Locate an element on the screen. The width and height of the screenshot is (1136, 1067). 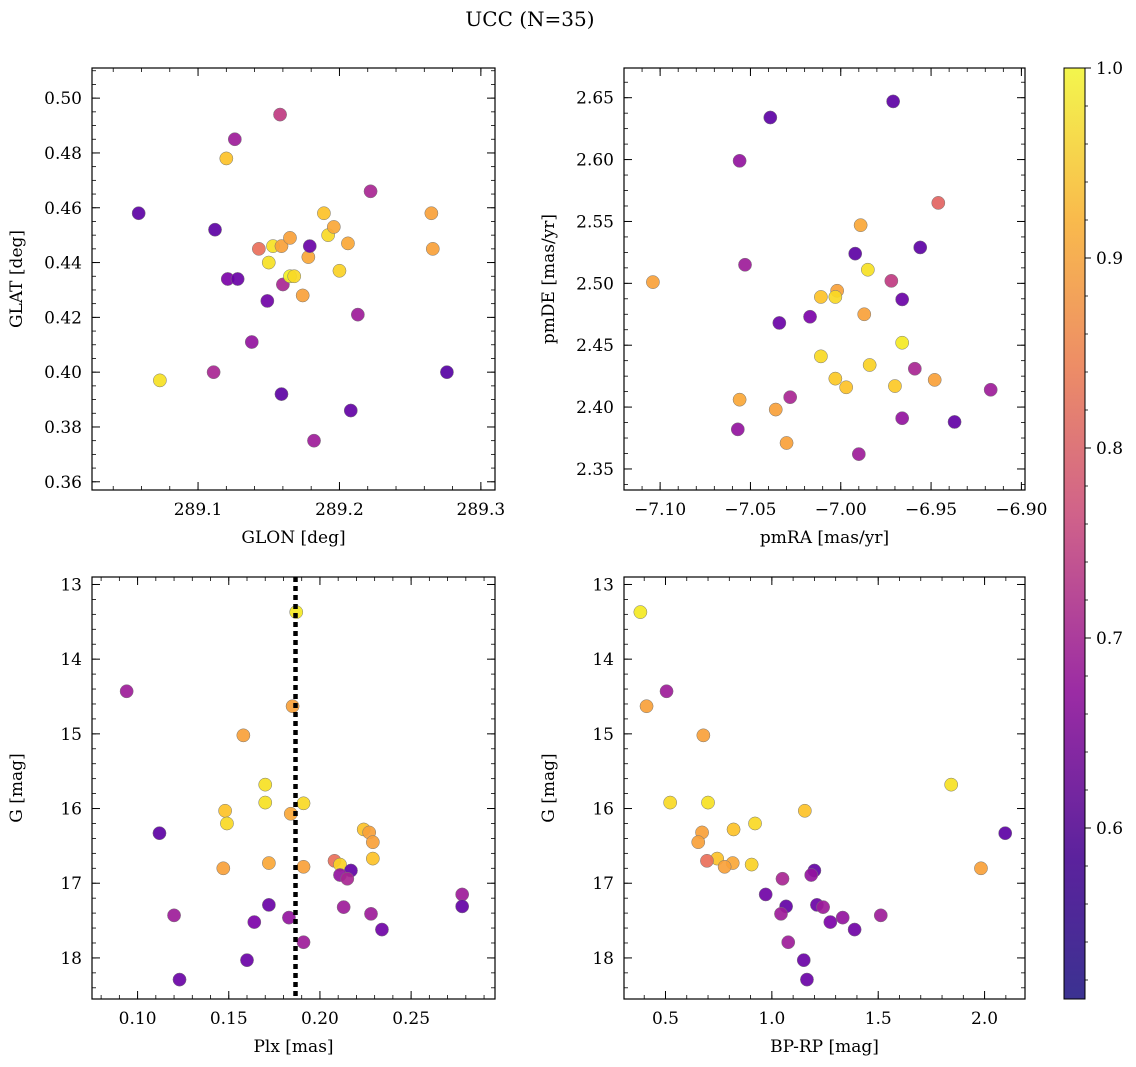
y-tick-label: 18 is located at coordinates (603, 959).